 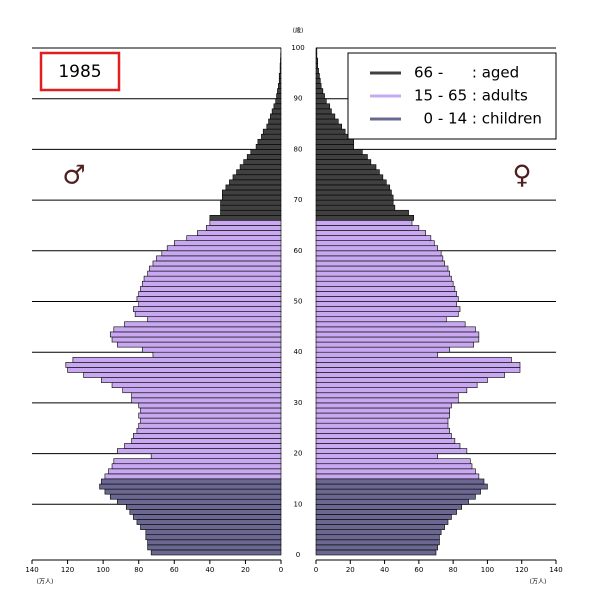 I want to click on x-tick-label: 60, so click(x=418, y=570).